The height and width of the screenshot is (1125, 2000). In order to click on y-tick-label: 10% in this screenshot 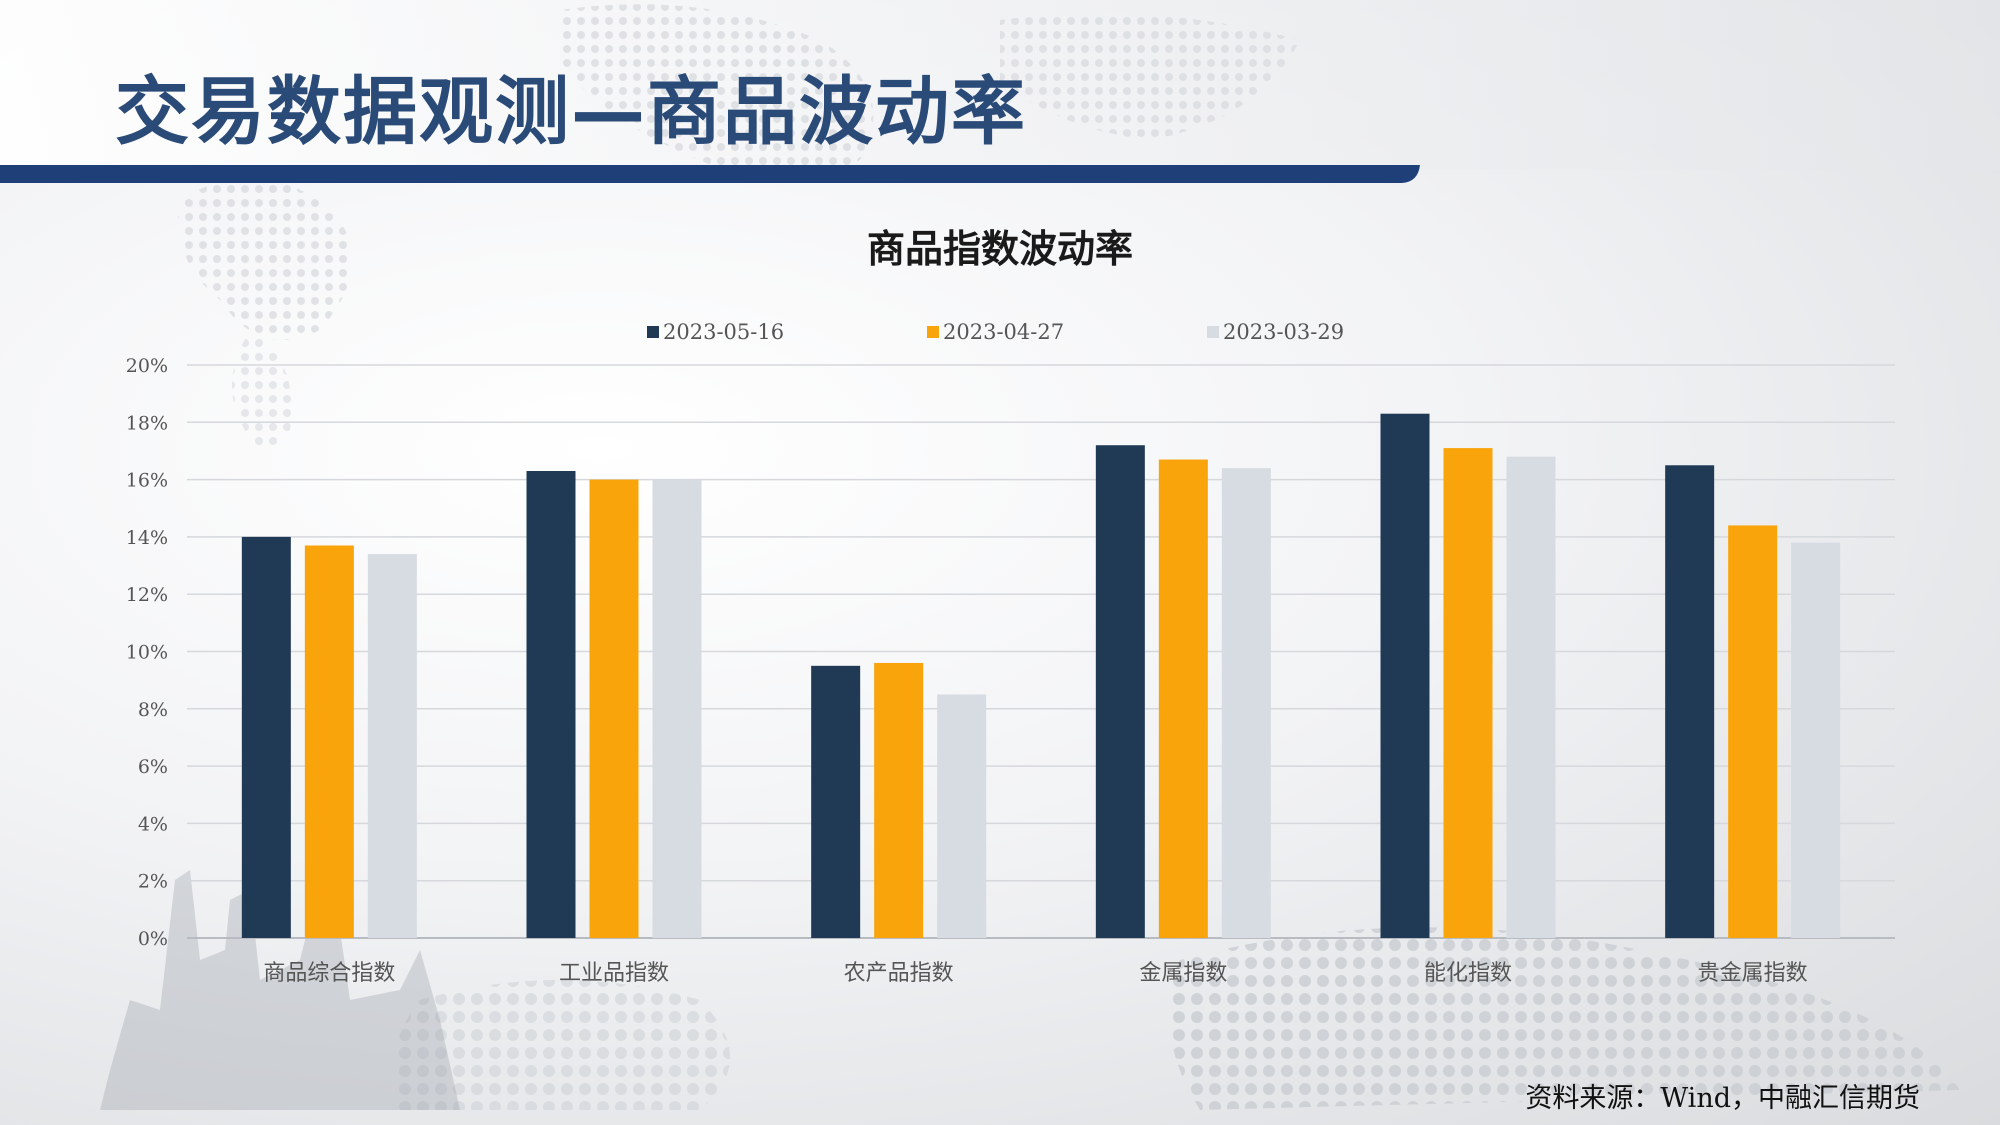, I will do `click(147, 653)`.